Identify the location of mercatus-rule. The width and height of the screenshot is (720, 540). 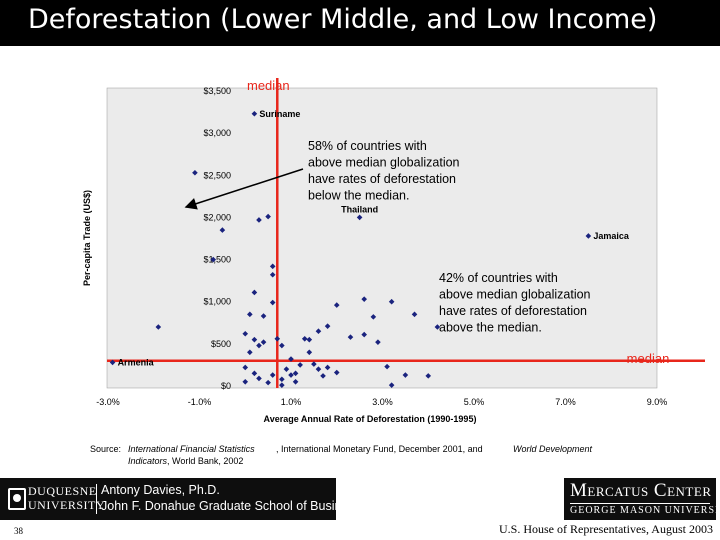
(640, 503).